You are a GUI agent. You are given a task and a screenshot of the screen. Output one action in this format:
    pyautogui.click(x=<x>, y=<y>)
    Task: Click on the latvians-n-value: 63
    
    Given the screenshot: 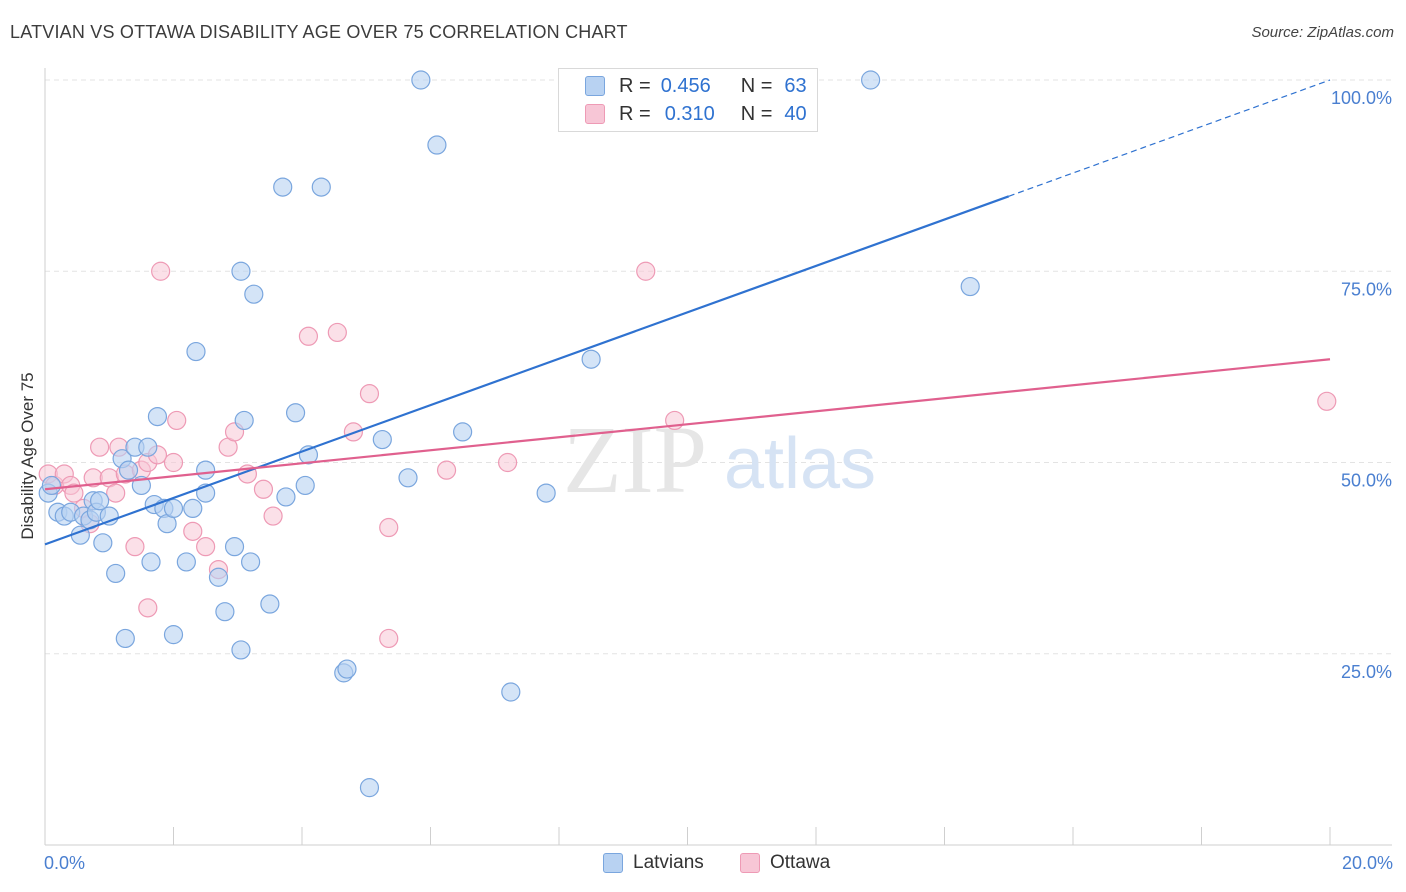 What is the action you would take?
    pyautogui.click(x=795, y=85)
    